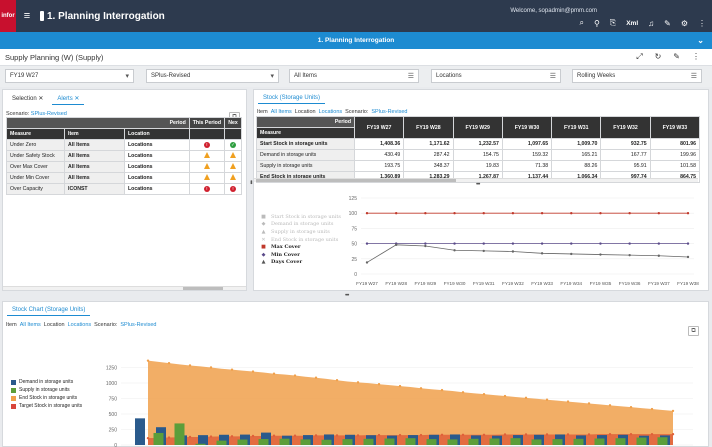 Image resolution: width=712 pixels, height=447 pixels. I want to click on locations-filter: Locations ☰, so click(496, 76).